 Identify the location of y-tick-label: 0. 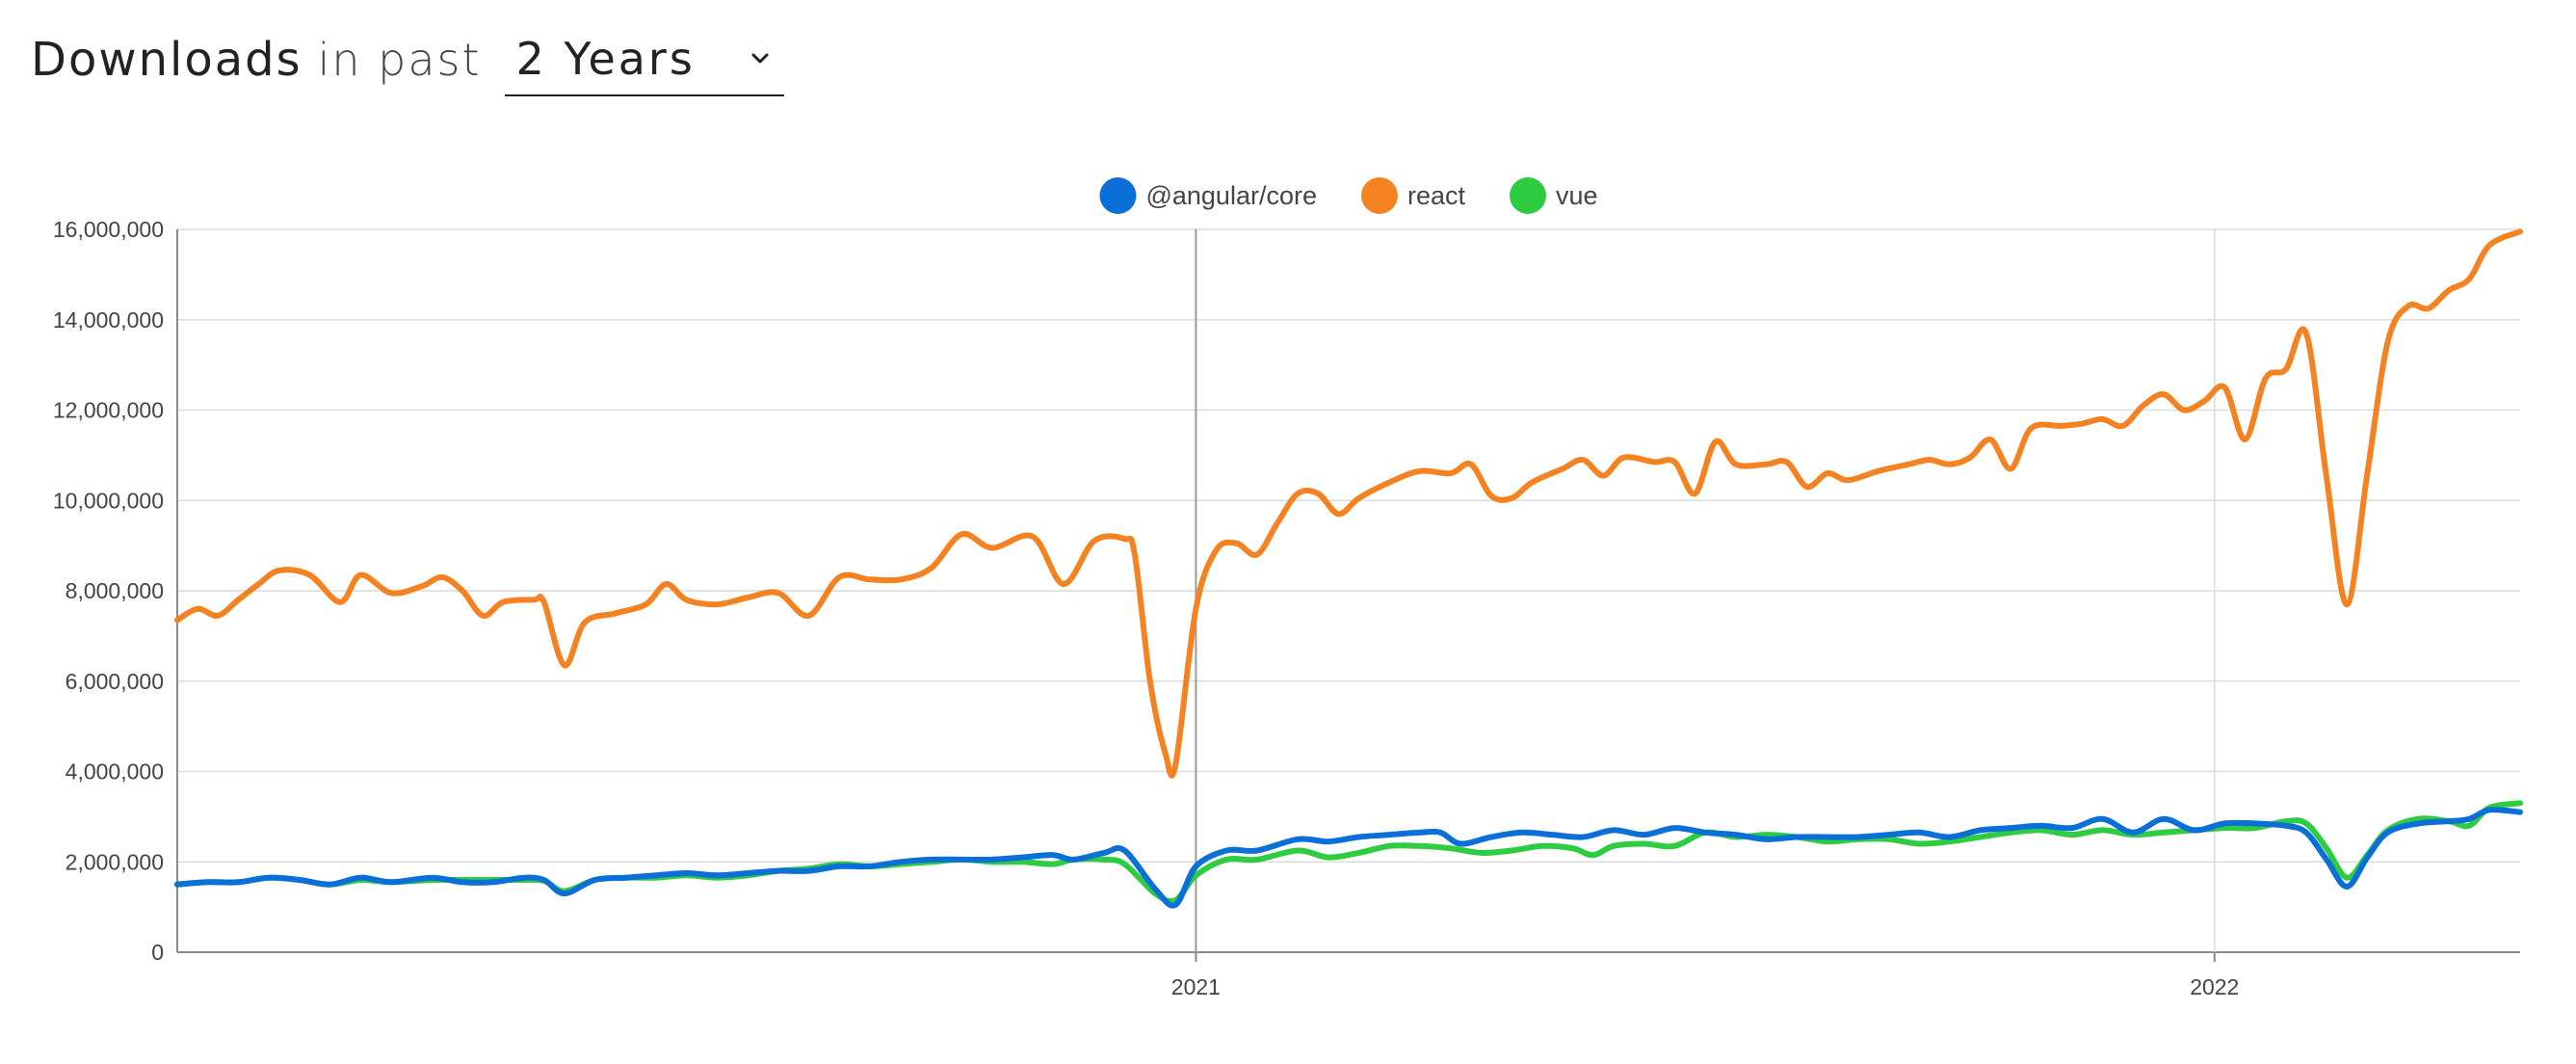
(157, 952).